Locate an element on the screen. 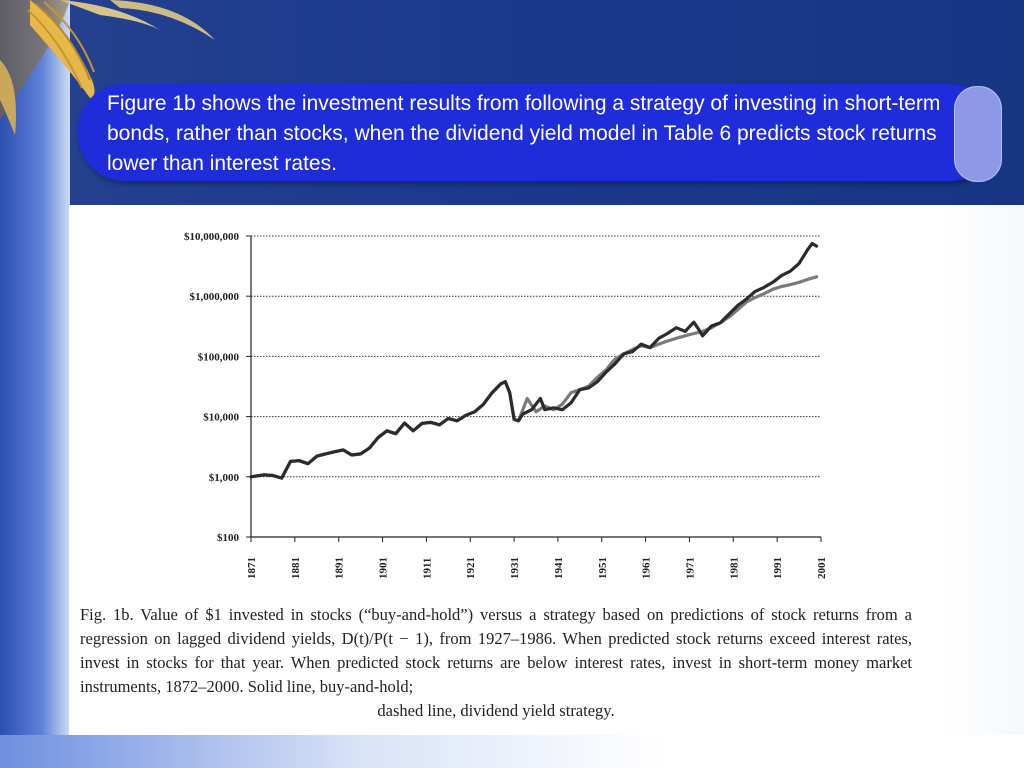 The height and width of the screenshot is (768, 1024). x-tick-label: 1971 is located at coordinates (690, 568).